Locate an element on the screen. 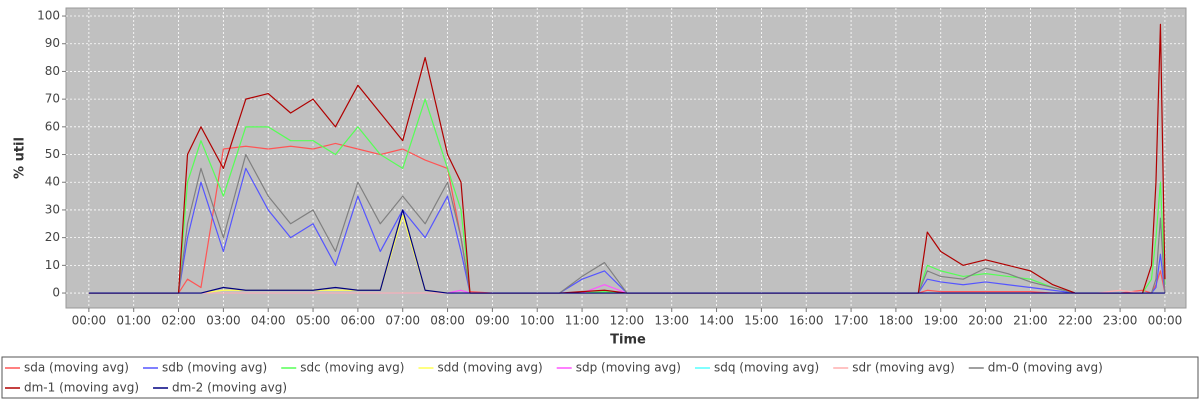  legend-entry: sdd (moving avg) is located at coordinates (480, 368).